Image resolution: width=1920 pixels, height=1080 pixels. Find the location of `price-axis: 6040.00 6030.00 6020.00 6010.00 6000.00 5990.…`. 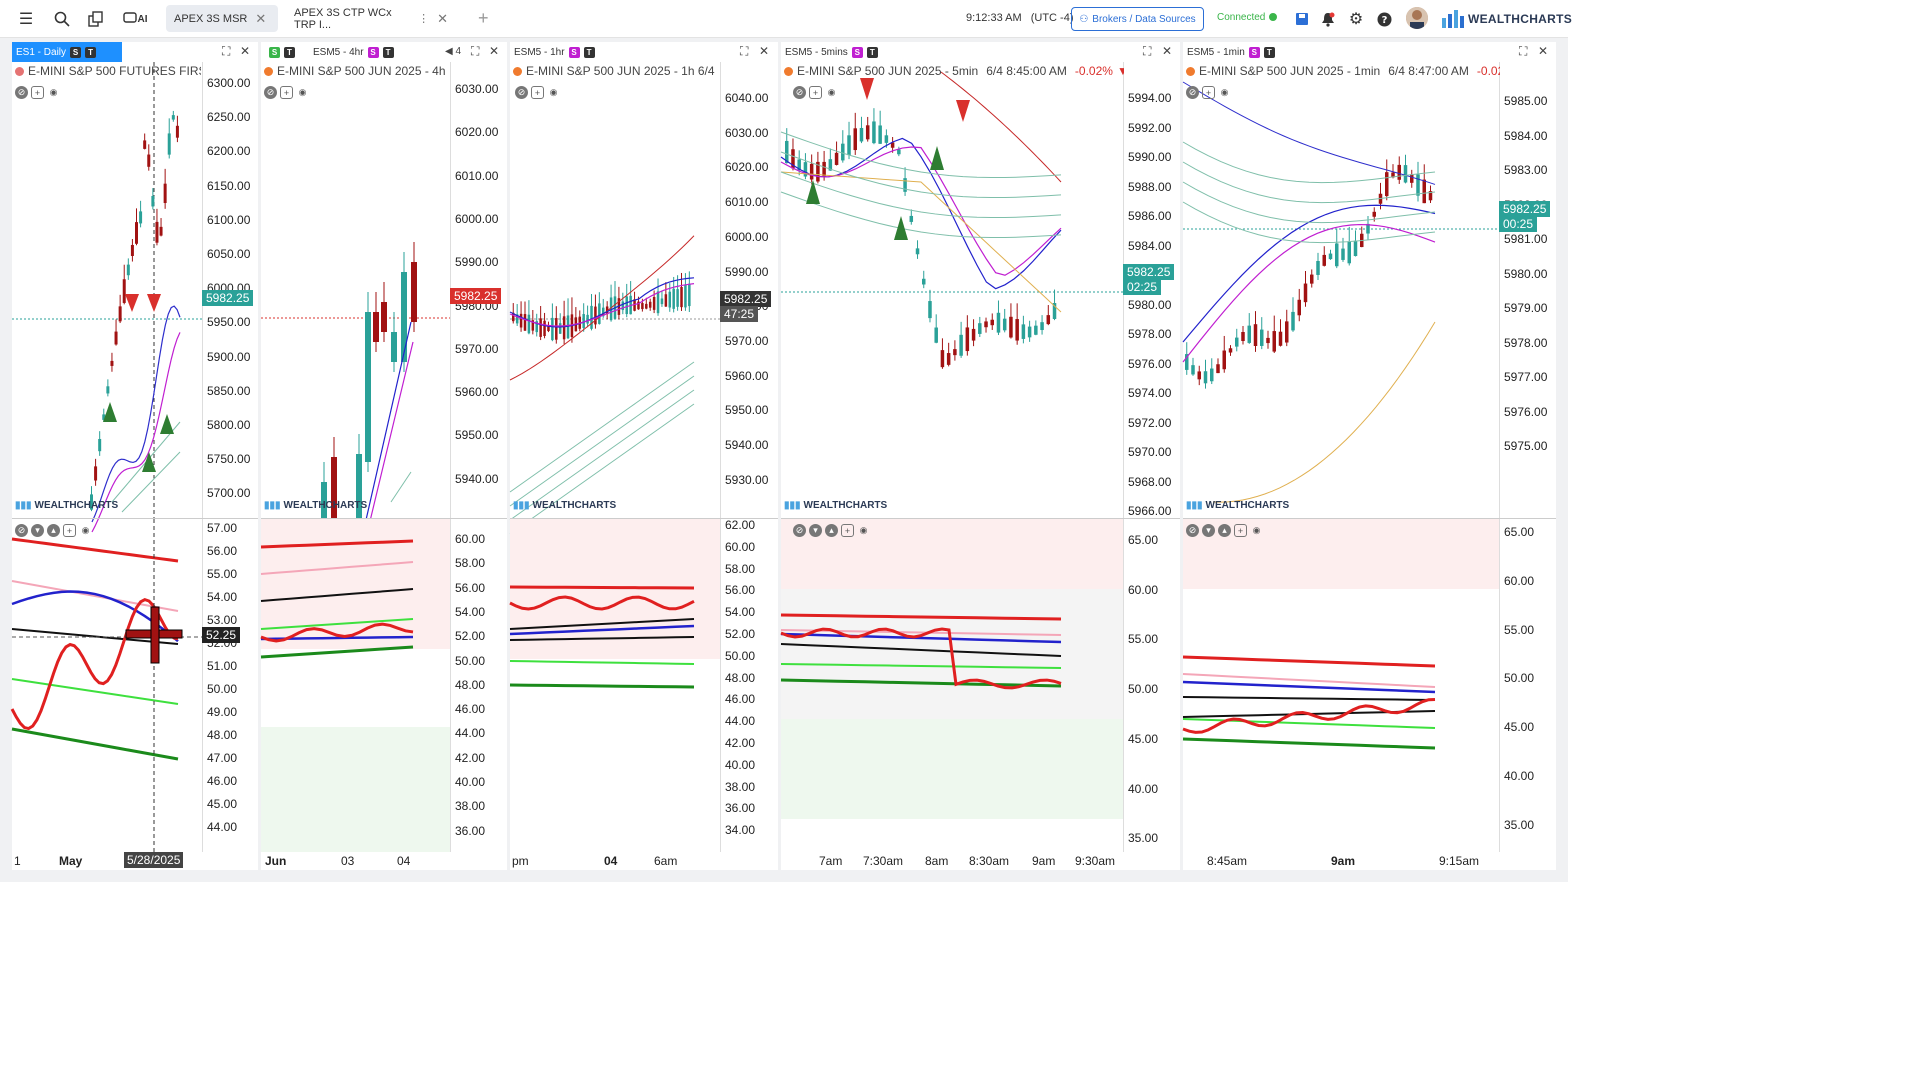

price-axis: 6040.00 6030.00 6020.00 6010.00 6000.00 5990.… is located at coordinates (749, 290).